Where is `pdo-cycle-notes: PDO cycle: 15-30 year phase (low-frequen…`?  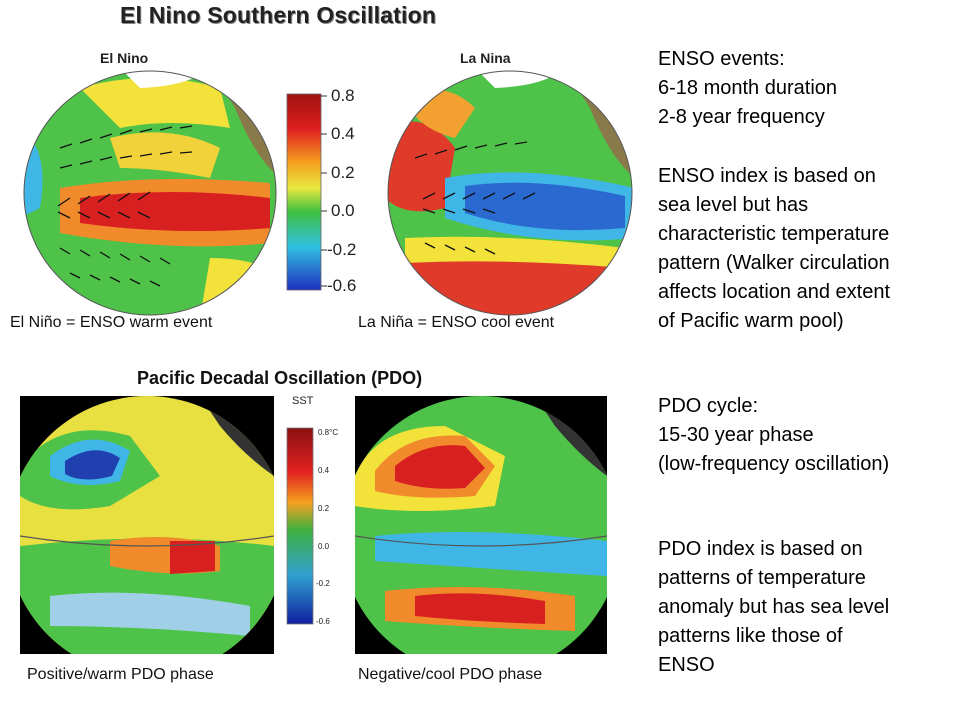 pdo-cycle-notes: PDO cycle: 15-30 year phase (low-frequen… is located at coordinates (773, 435).